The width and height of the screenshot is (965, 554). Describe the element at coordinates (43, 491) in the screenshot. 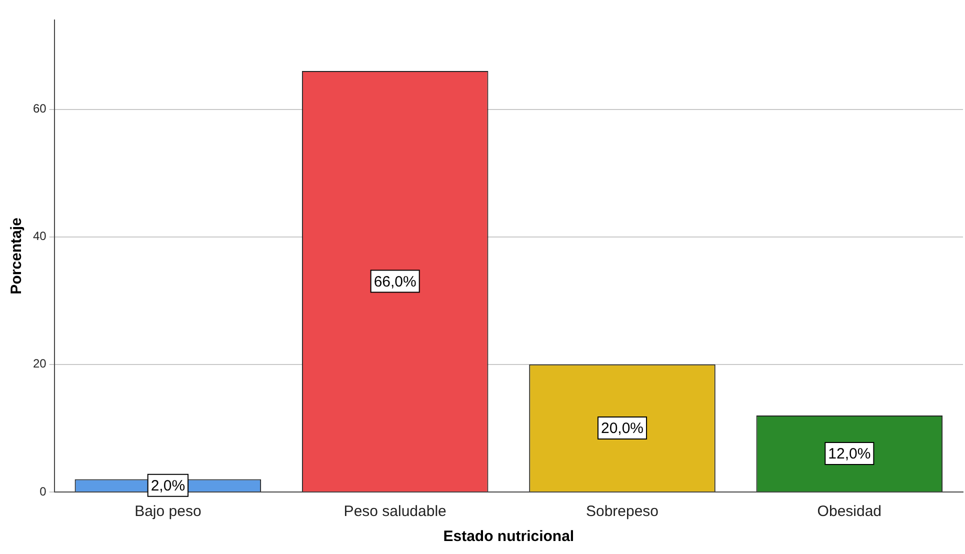

I see `y-tick-label: 0` at that location.